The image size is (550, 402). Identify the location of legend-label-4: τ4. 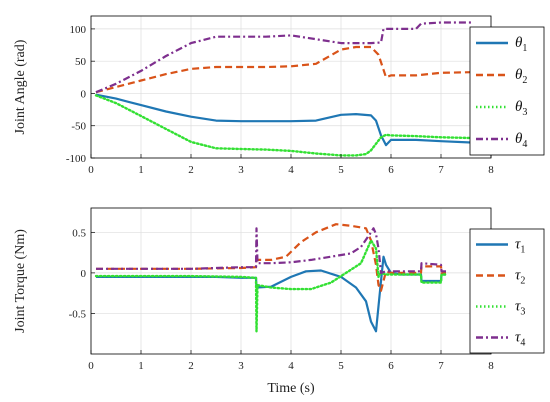
(520, 339).